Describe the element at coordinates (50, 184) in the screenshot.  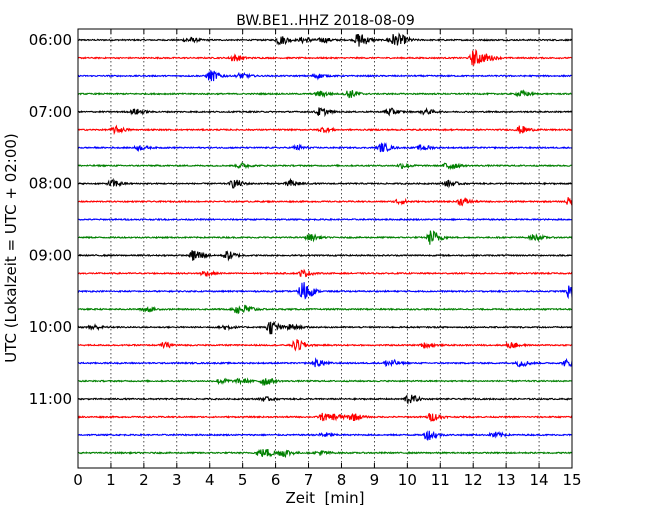
I see `y-tick-label: 08:00` at that location.